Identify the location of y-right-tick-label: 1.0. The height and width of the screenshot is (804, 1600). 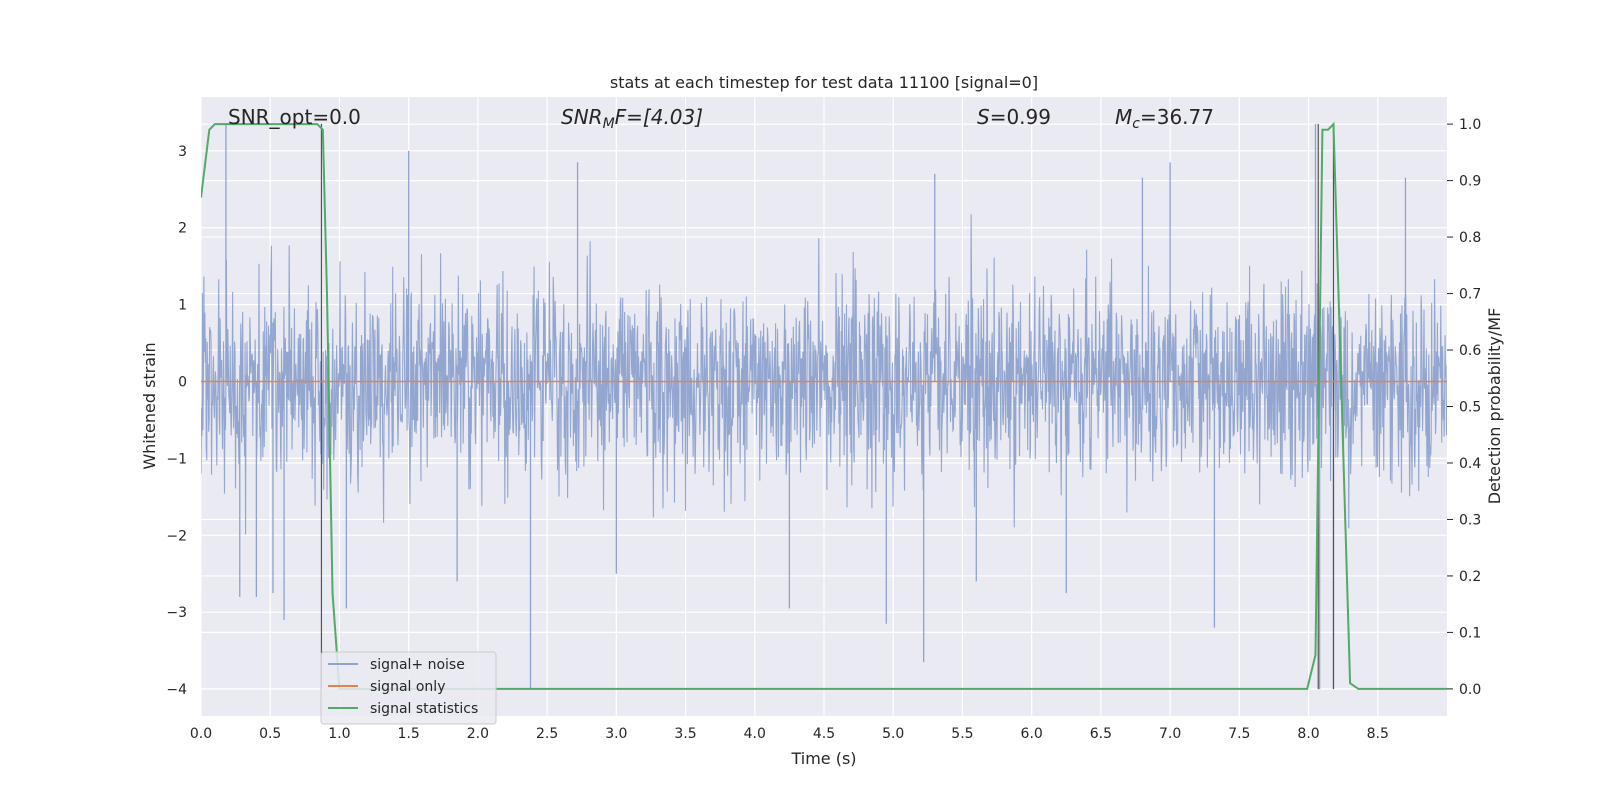
(1470, 125).